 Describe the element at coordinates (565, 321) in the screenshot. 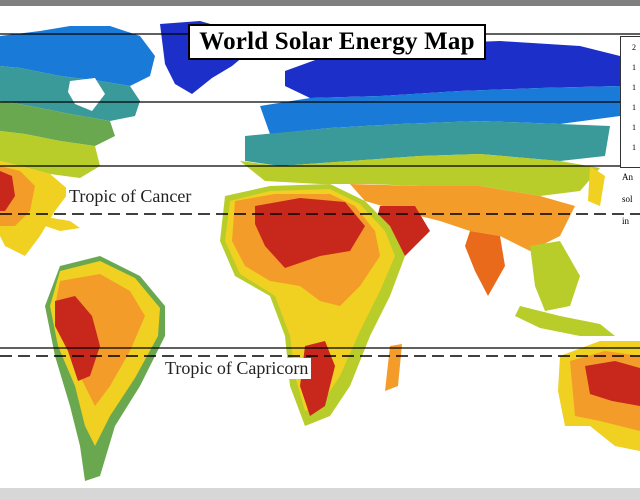

I see `indonesia` at that location.